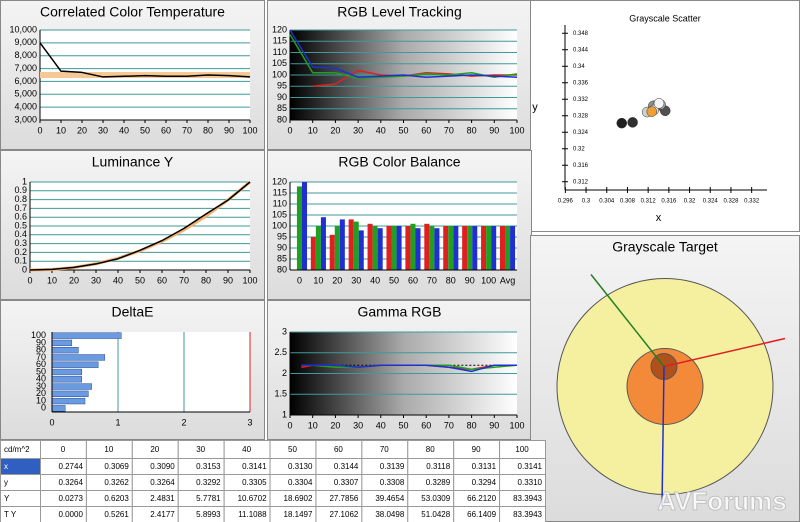 This screenshot has height=522, width=800. Describe the element at coordinates (622, 123) in the screenshot. I see `point` at that location.